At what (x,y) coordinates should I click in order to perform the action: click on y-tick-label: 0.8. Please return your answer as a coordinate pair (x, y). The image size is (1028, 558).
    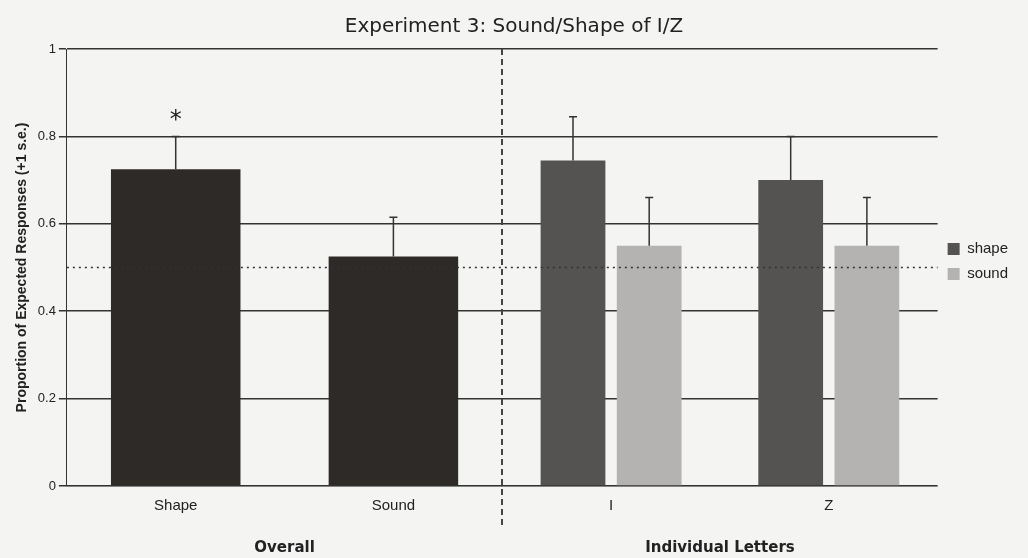
    Looking at the image, I should click on (46, 135).